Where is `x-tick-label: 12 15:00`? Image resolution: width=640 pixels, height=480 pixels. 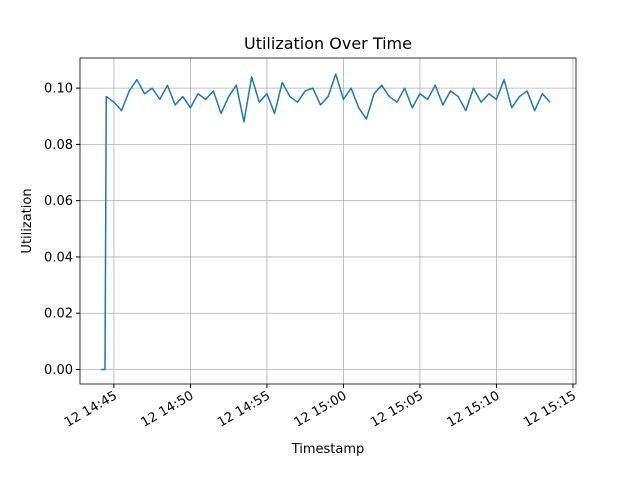 x-tick-label: 12 15:00 is located at coordinates (321, 409).